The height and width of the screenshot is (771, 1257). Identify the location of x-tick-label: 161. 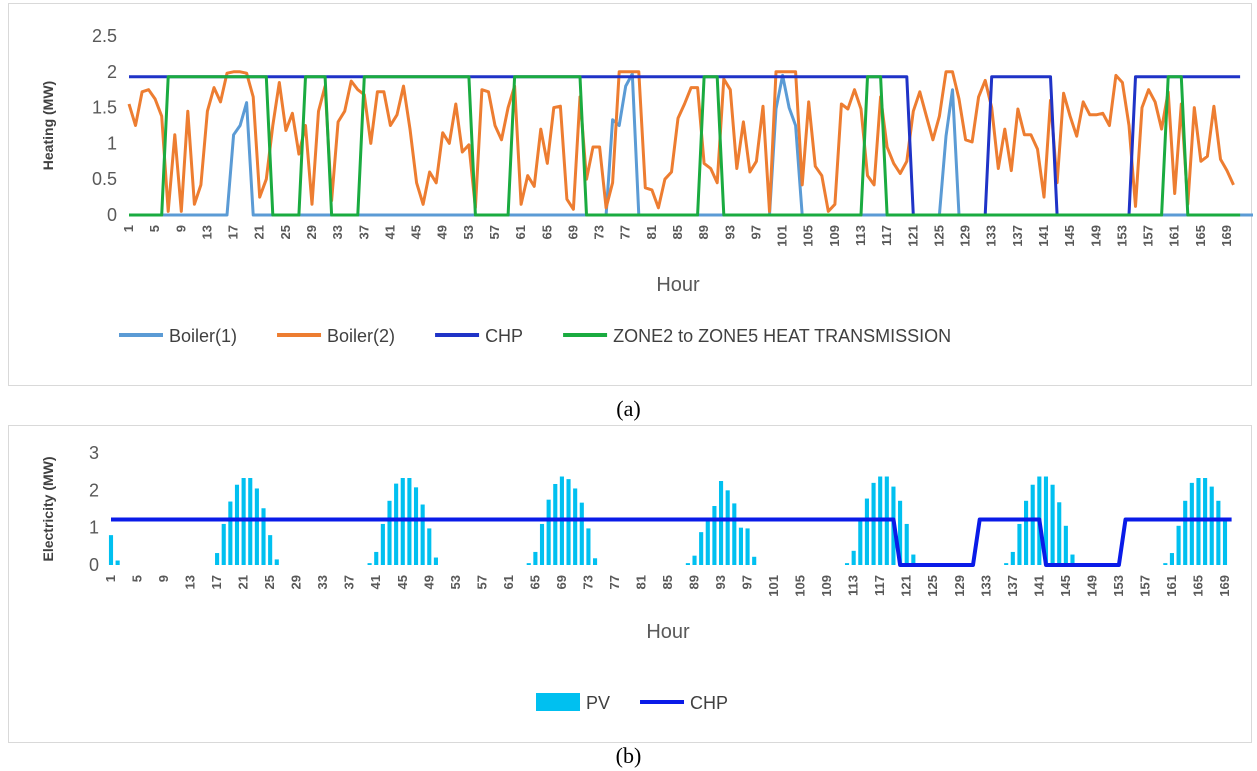
(1171, 586).